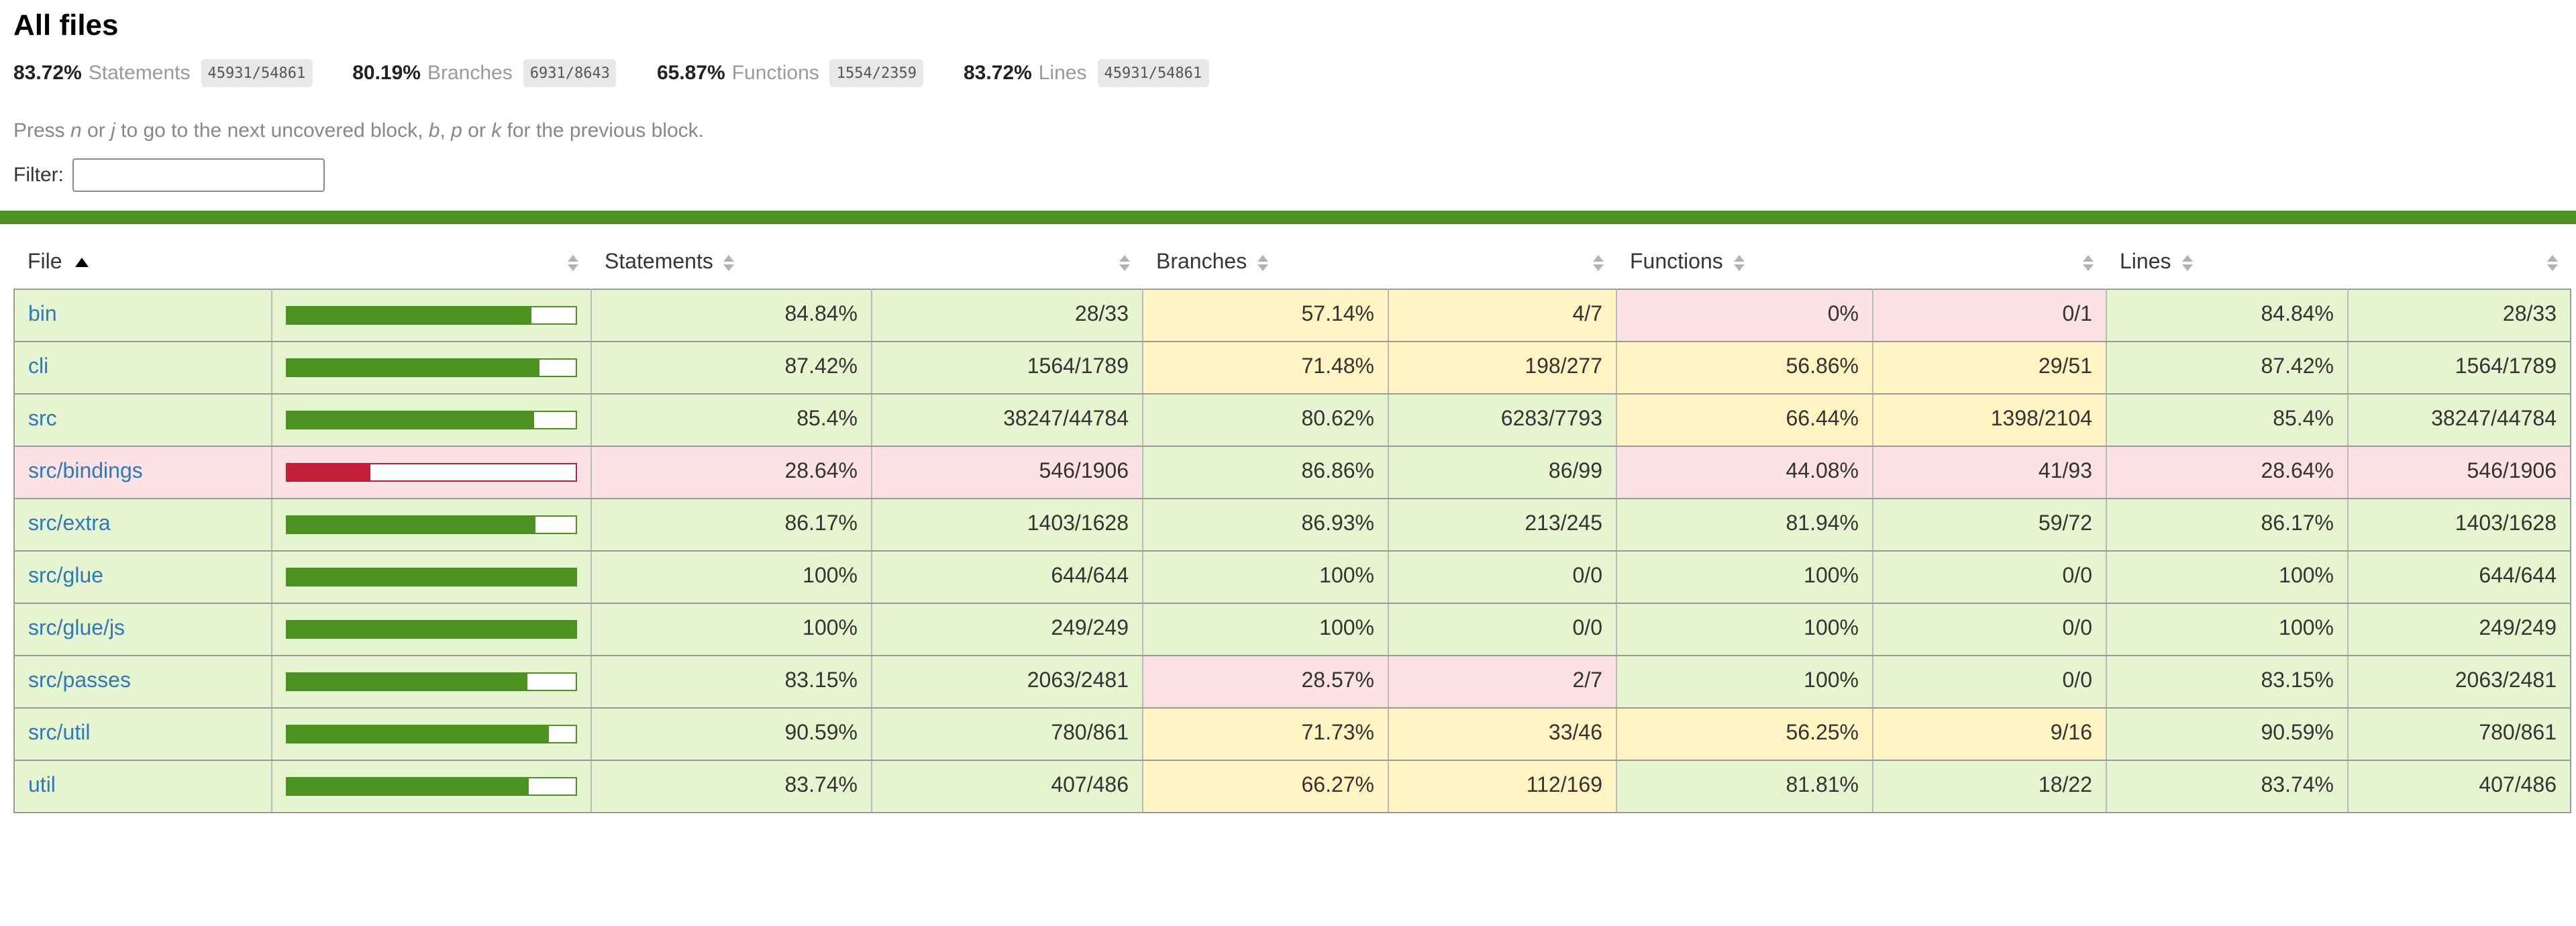 The image size is (2576, 926). What do you see at coordinates (59, 733) in the screenshot?
I see `file-link: src/util` at bounding box center [59, 733].